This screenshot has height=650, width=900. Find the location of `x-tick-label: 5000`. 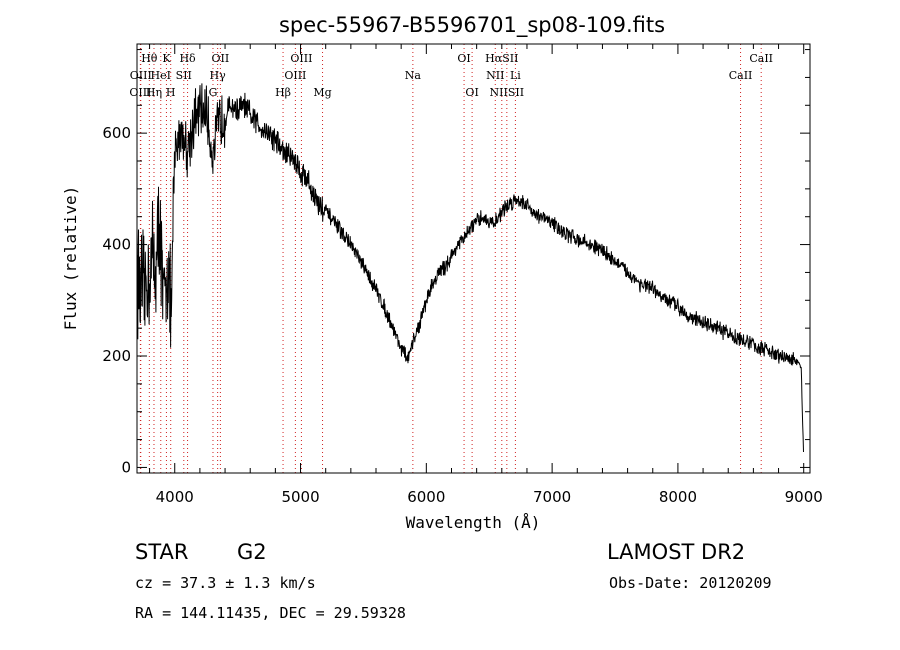

x-tick-label: 5000 is located at coordinates (300, 497).